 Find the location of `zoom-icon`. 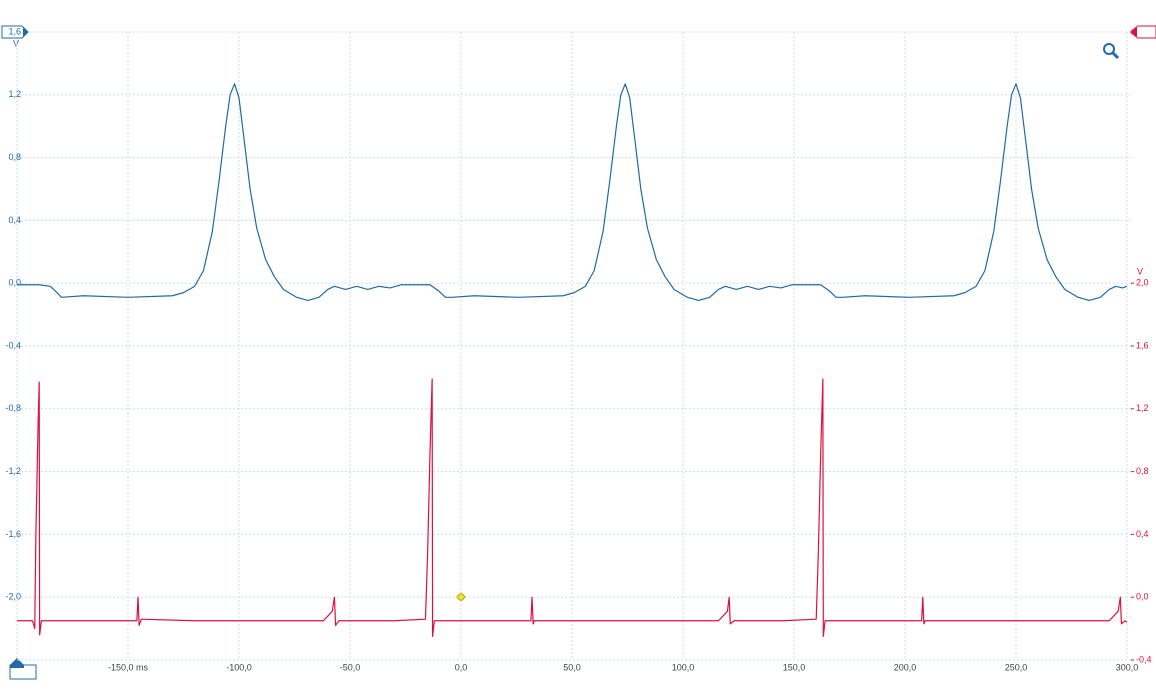

zoom-icon is located at coordinates (1111, 51).